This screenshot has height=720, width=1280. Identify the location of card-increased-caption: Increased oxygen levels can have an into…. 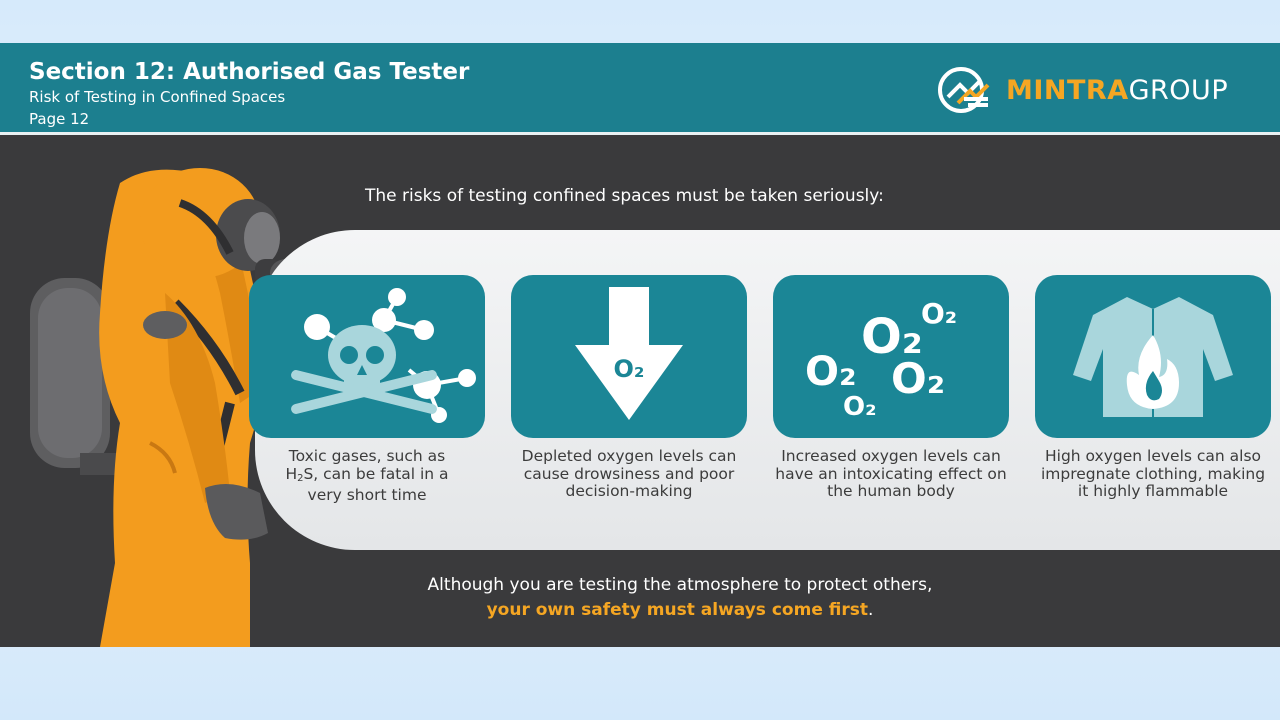
(891, 473).